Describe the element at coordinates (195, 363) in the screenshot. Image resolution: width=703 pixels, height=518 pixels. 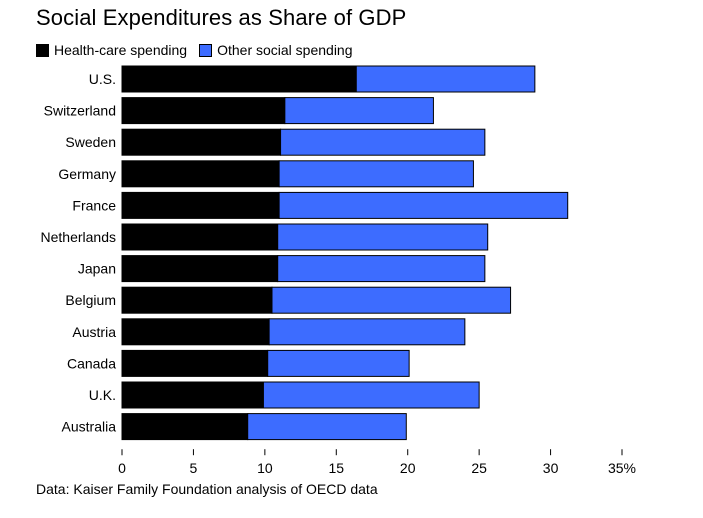
I see `bar-health-canada` at that location.